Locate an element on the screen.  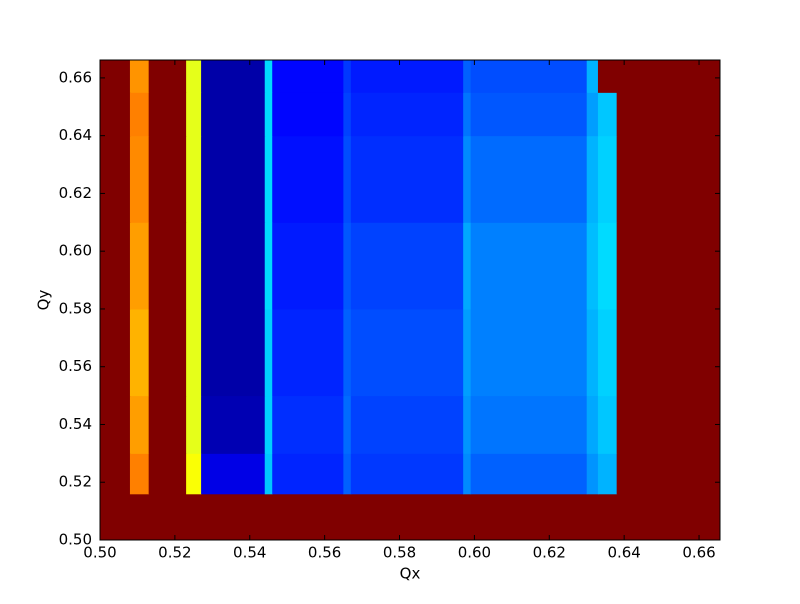
x-axis-label: Qx is located at coordinates (410, 574).